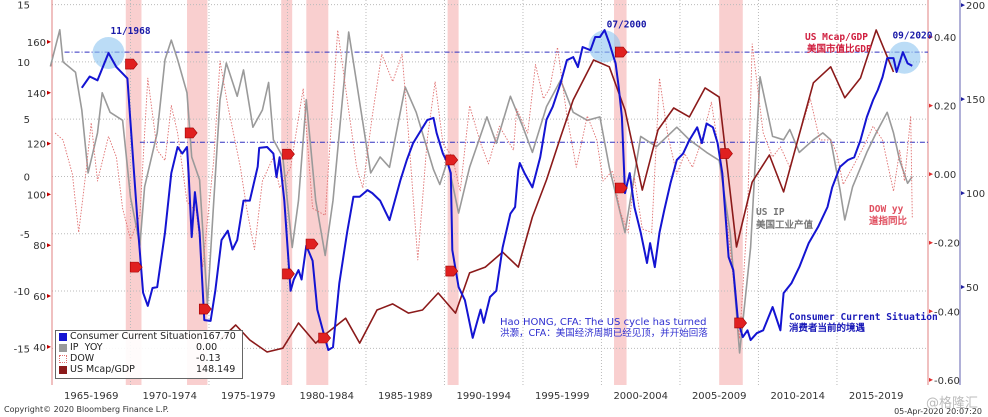  What do you see at coordinates (604, 333) in the screenshot?
I see `quote-annotation-cn: 洪灏，CFA：美国经济周期已经见顶，并开始回落` at bounding box center [604, 333].